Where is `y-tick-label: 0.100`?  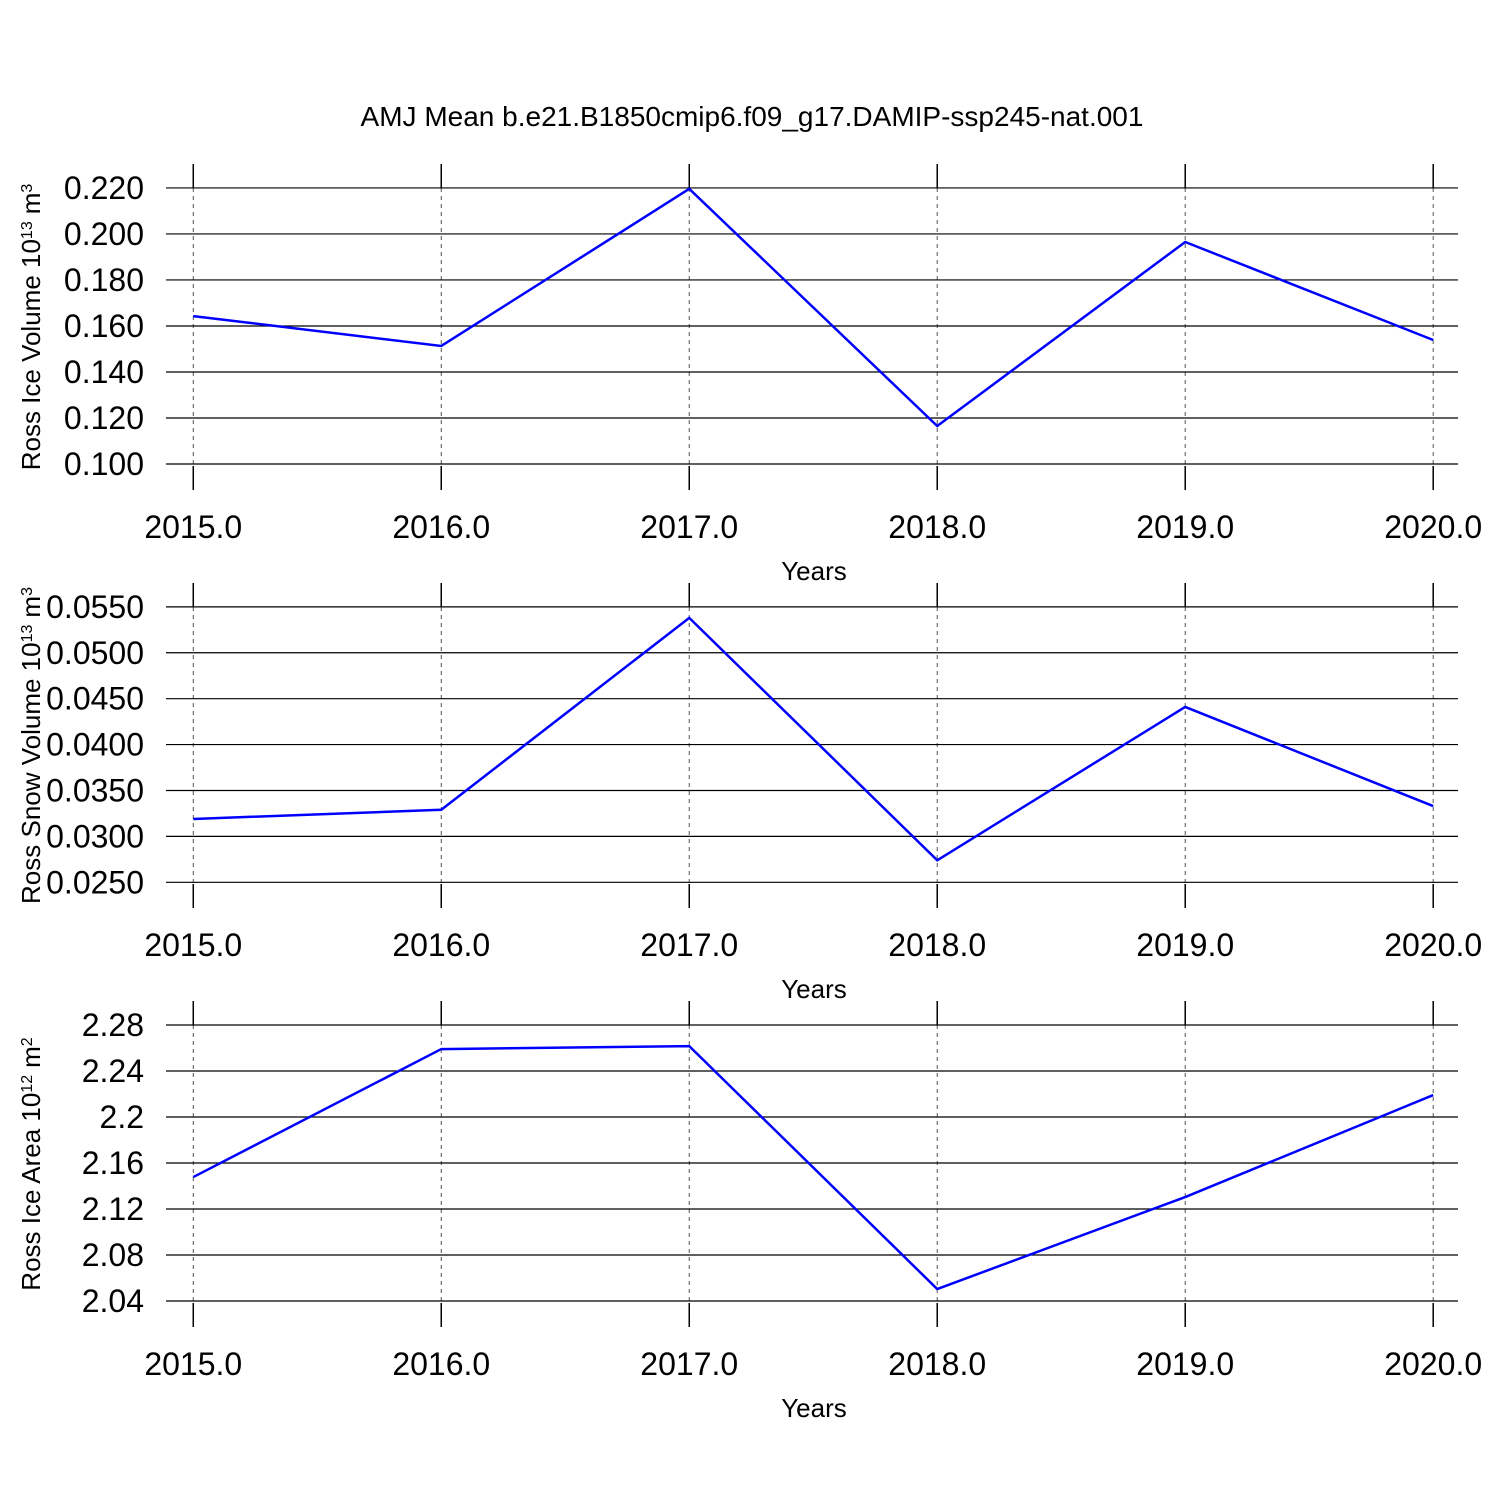
y-tick-label: 0.100 is located at coordinates (104, 464).